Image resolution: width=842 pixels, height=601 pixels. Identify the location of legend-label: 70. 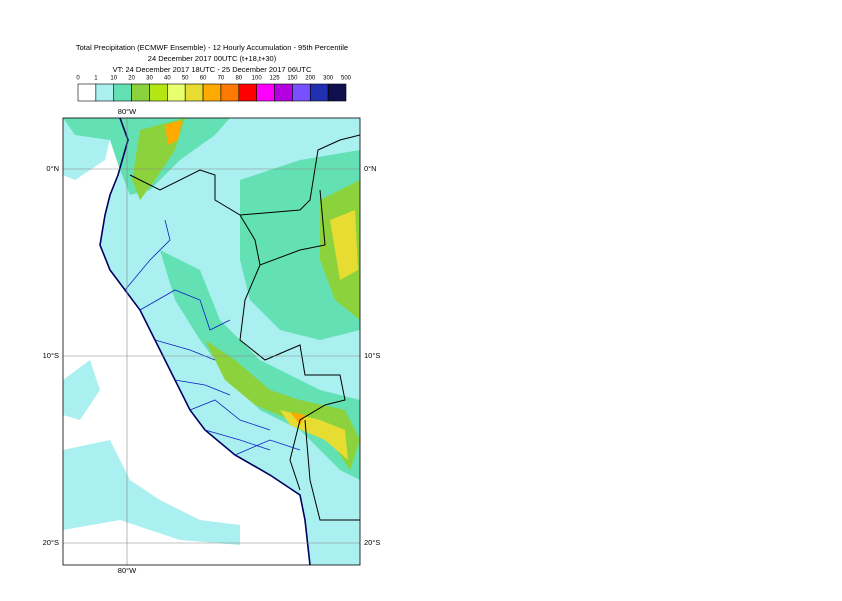
(221, 79).